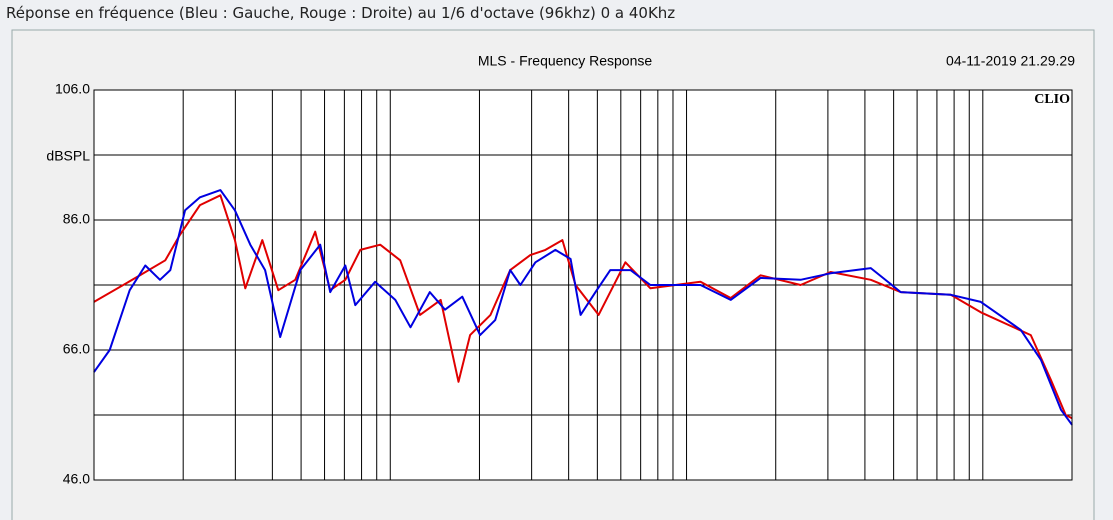  What do you see at coordinates (1010, 61) in the screenshot?
I see `date: 04-11-2019 21.29.29` at bounding box center [1010, 61].